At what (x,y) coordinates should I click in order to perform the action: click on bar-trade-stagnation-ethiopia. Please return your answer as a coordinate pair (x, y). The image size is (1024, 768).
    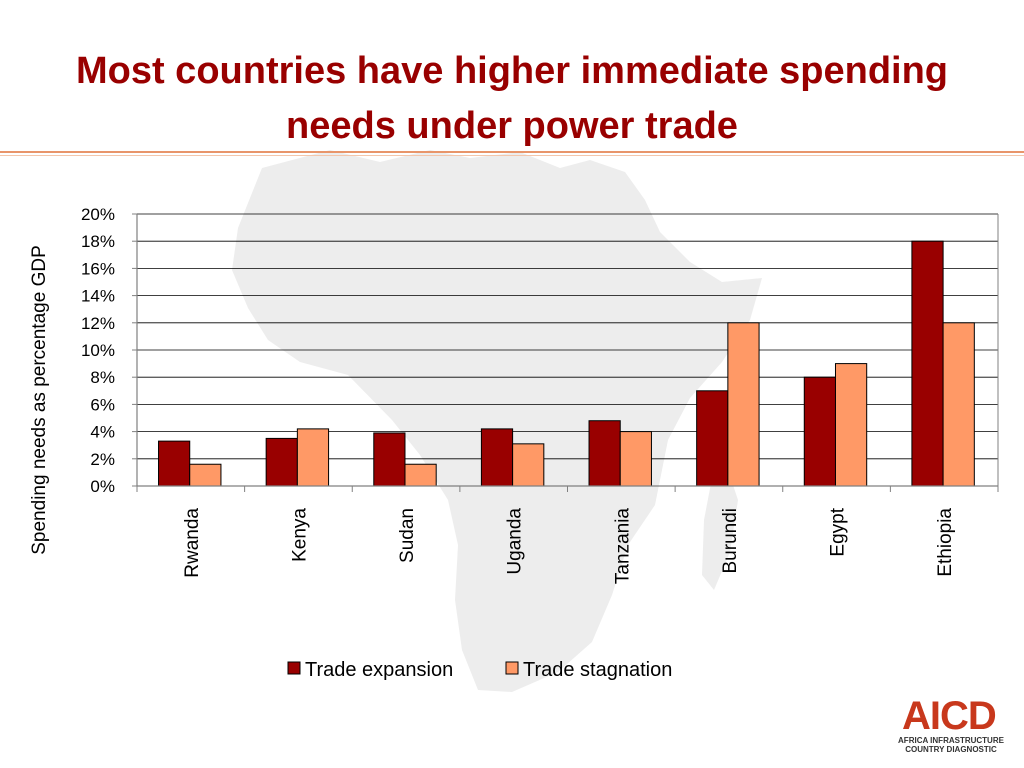
    Looking at the image, I should click on (958, 404).